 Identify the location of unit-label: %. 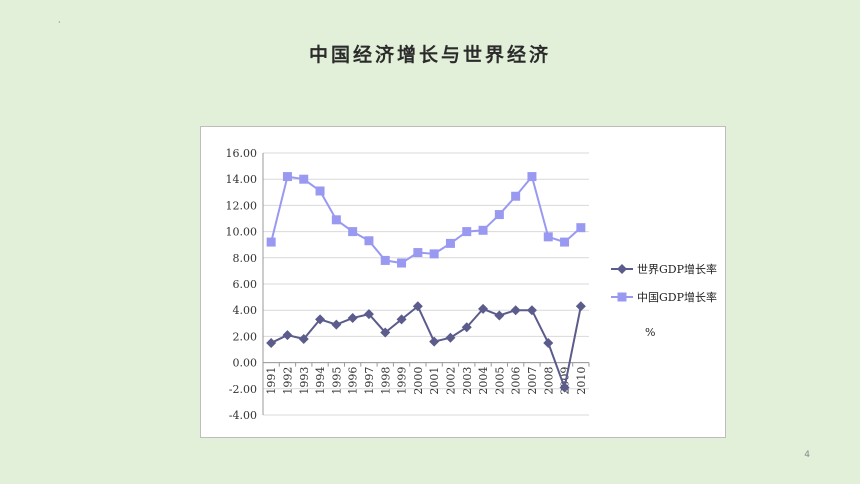
(650, 332).